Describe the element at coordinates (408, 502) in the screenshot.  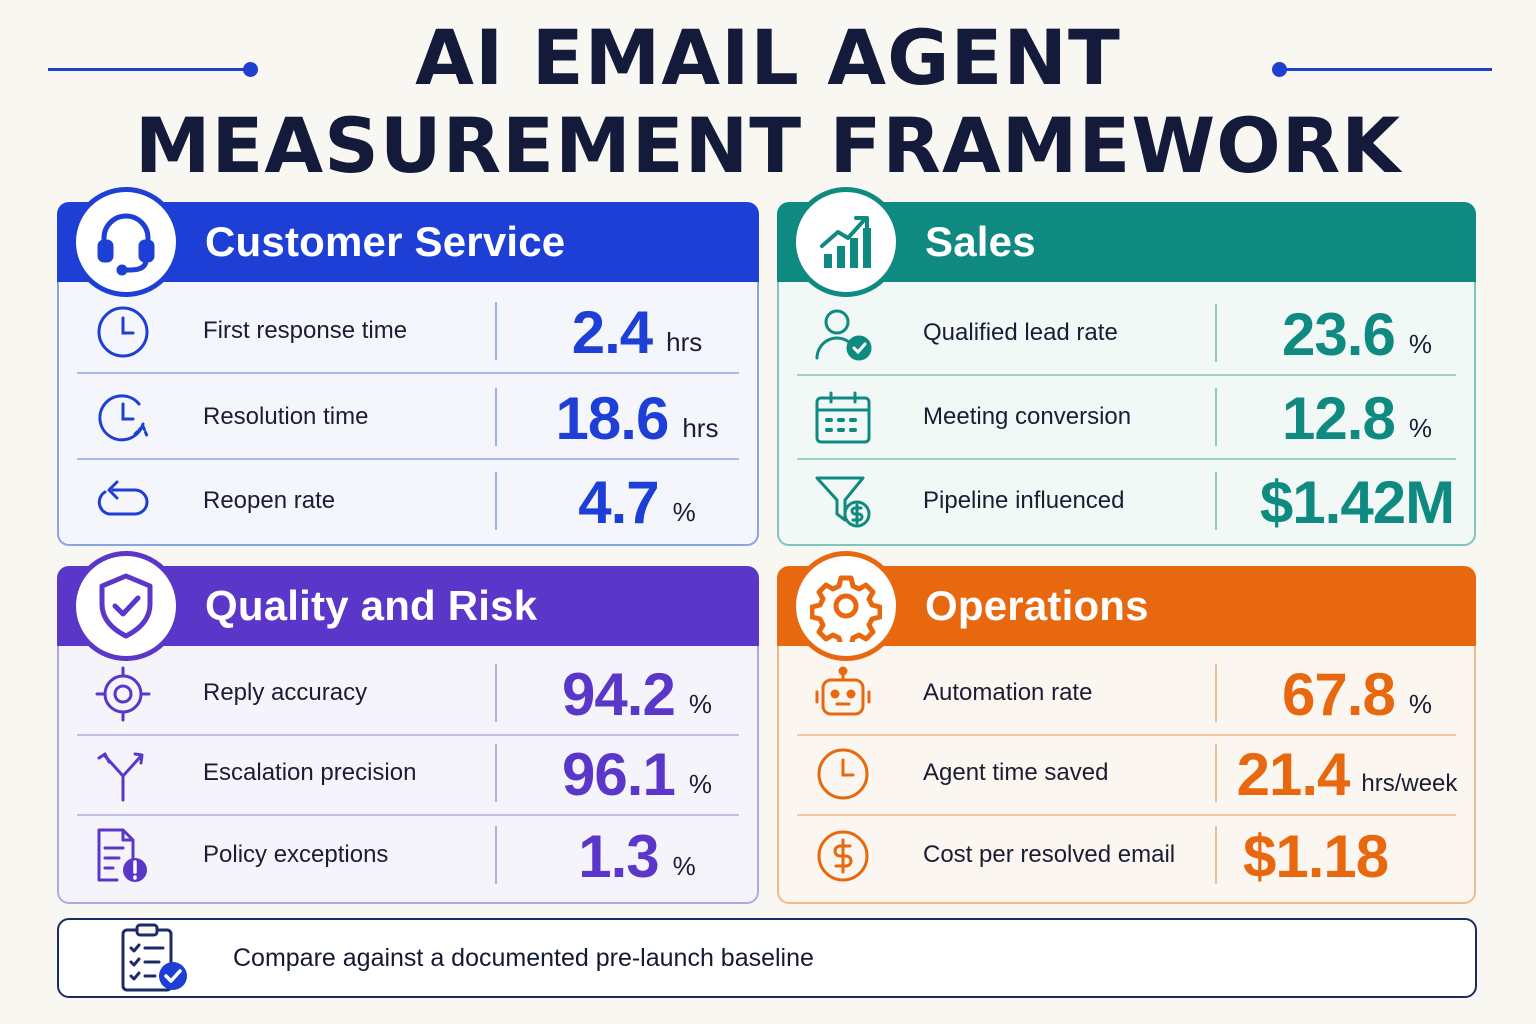
I see `metric-row: Reopen rate 4.7%` at that location.